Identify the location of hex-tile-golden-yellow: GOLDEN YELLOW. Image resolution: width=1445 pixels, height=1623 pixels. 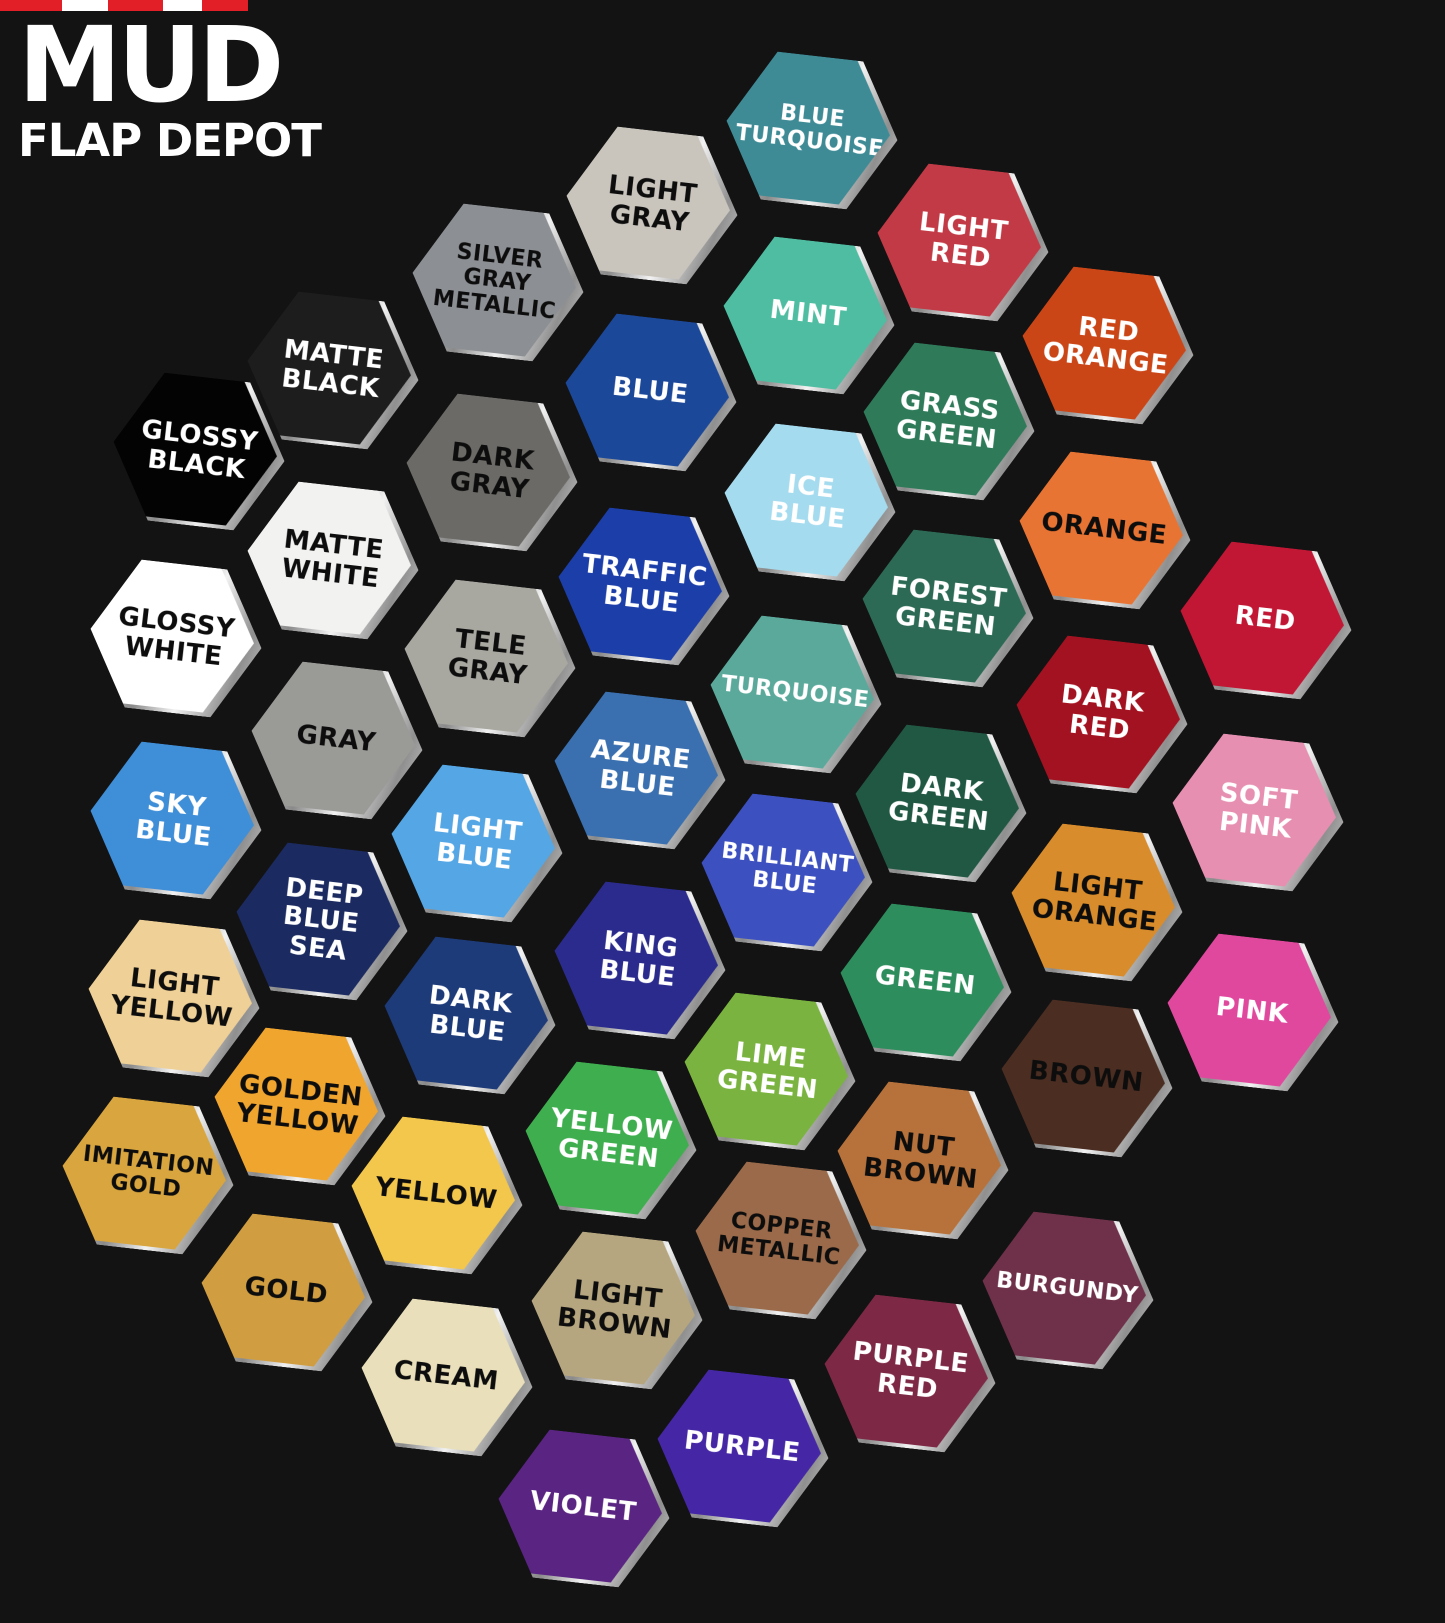
(300, 1106).